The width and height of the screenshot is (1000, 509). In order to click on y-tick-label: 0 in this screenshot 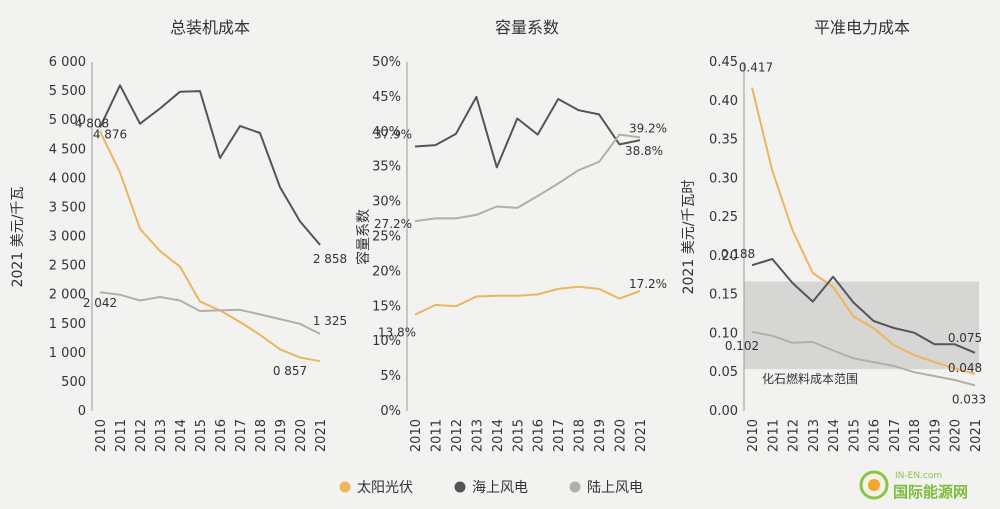, I will do `click(82, 411)`.